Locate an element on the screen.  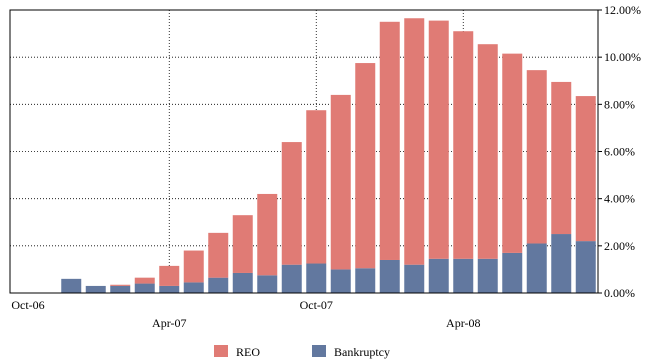
legend-label-bankruptcy: Bankruptcy is located at coordinates (362, 352).